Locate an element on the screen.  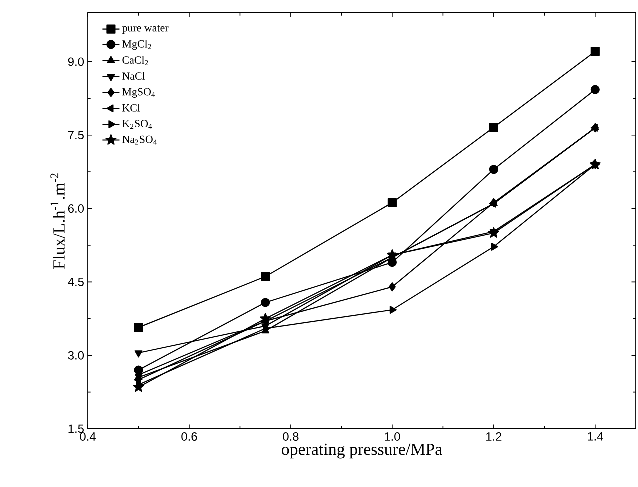
legend-label: MgSO$_{4}$ is located at coordinates (139, 93).